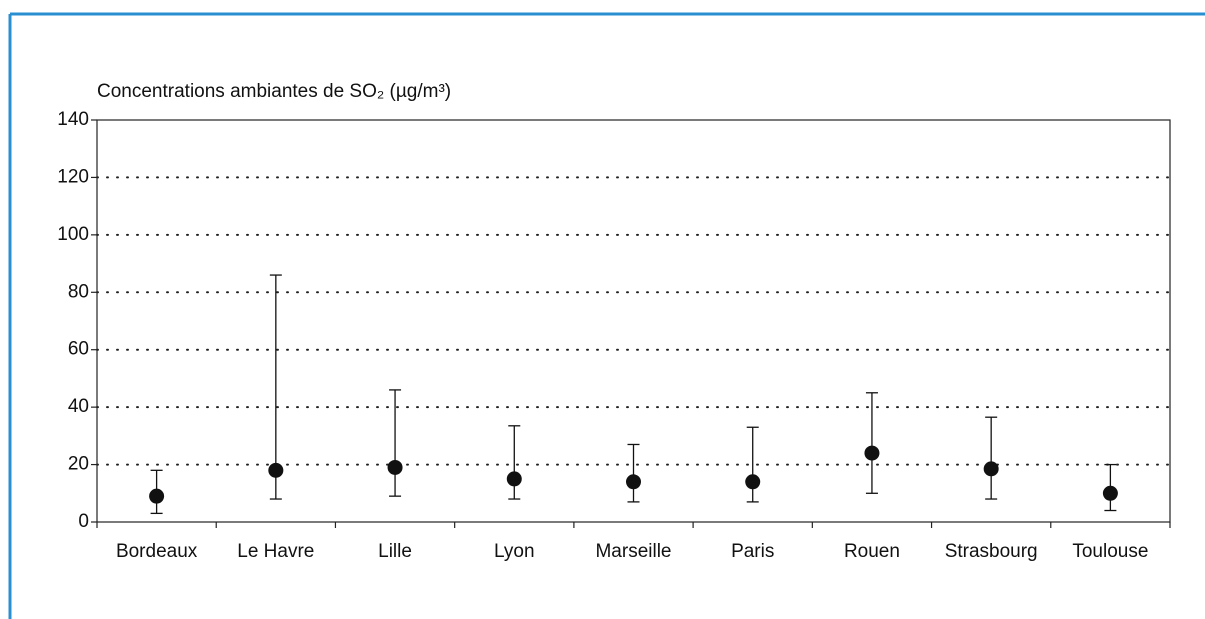  I want to click on y-tick-label: 20, so click(78, 464).